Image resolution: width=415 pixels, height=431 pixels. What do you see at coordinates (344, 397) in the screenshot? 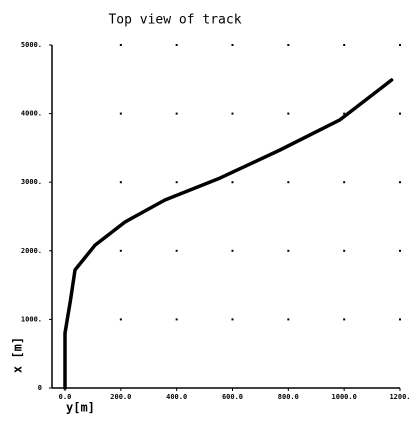
I see `x-tick-label: 1000.0` at bounding box center [344, 397].